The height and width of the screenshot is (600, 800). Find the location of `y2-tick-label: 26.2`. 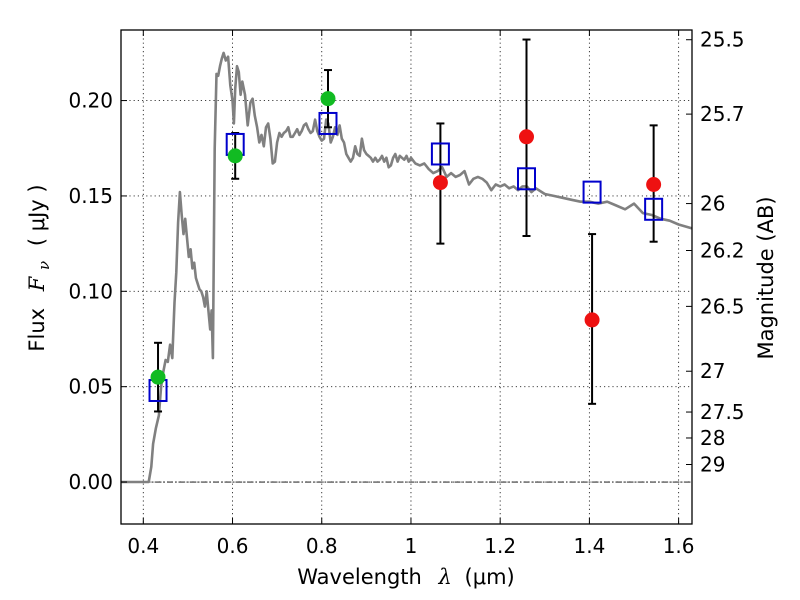

y2-tick-label: 26.2 is located at coordinates (722, 250).